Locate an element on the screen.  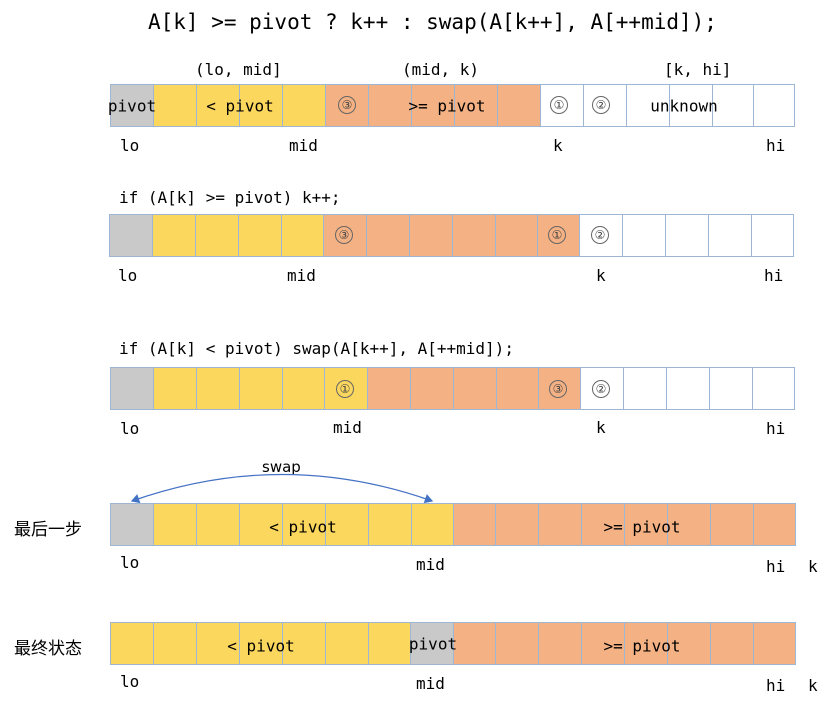
range-label-lo-mid: (lo, mid] is located at coordinates (238, 69).